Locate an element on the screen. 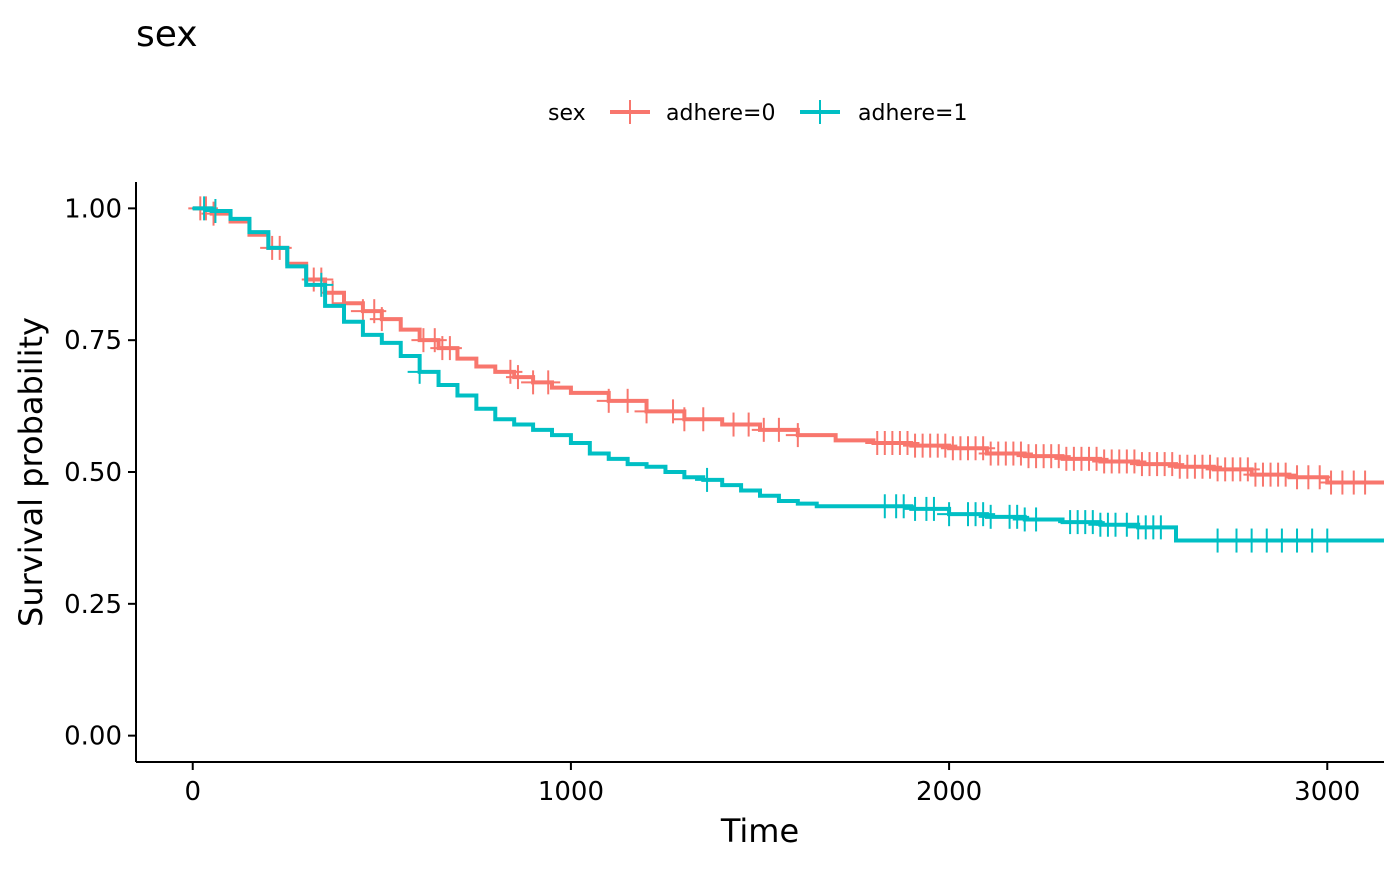  y-tick-label: 0.25 is located at coordinates (93, 605).